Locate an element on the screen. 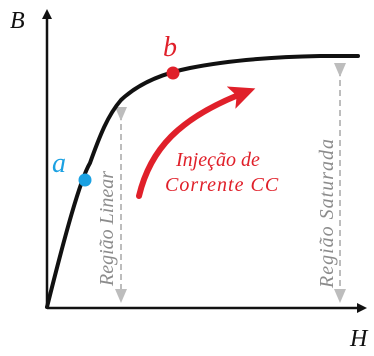  dc-injection-label-line1: Injeção de is located at coordinates (217, 160).